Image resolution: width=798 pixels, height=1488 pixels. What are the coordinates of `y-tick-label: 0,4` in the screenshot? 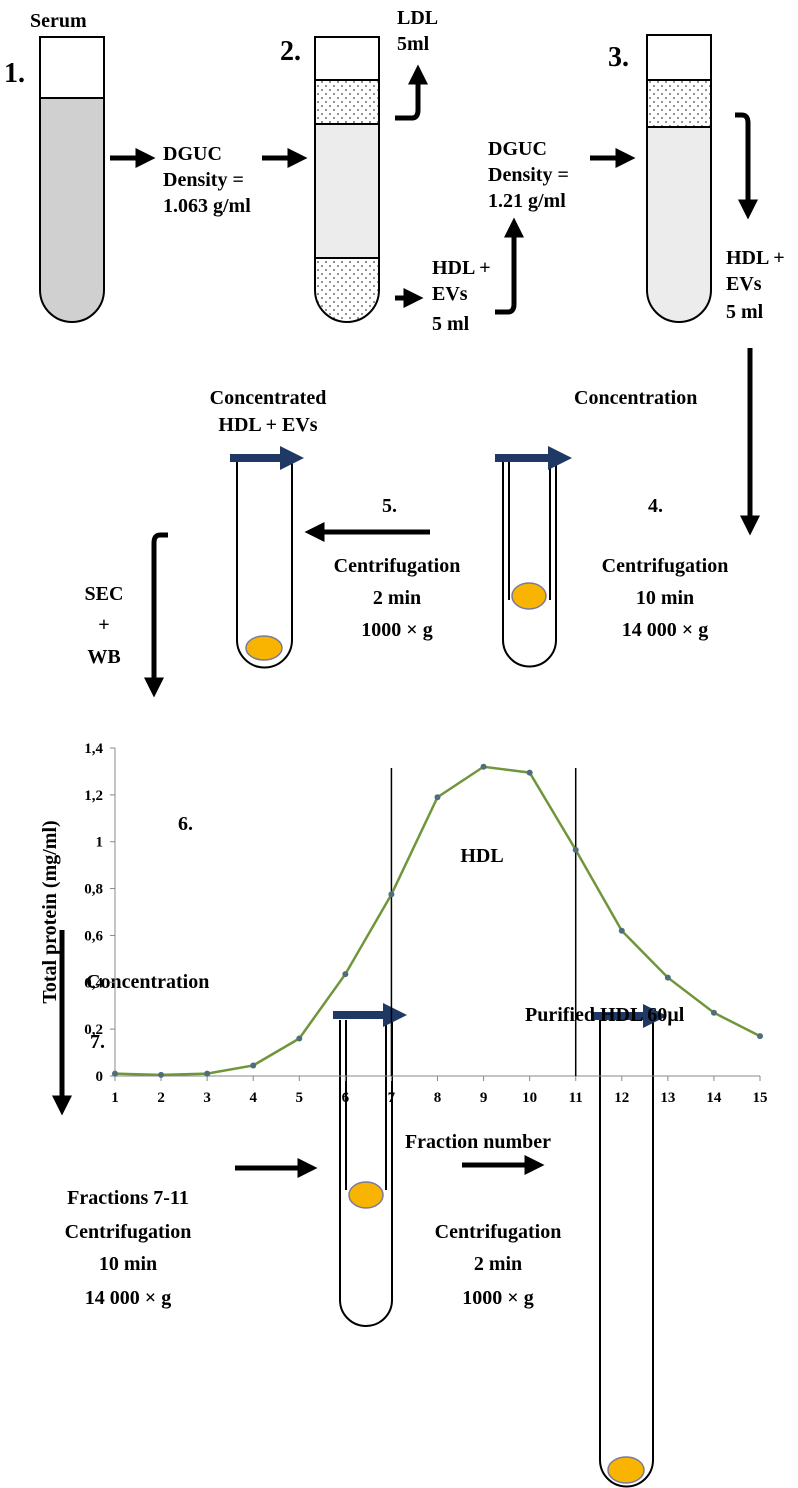 It's located at (93, 983).